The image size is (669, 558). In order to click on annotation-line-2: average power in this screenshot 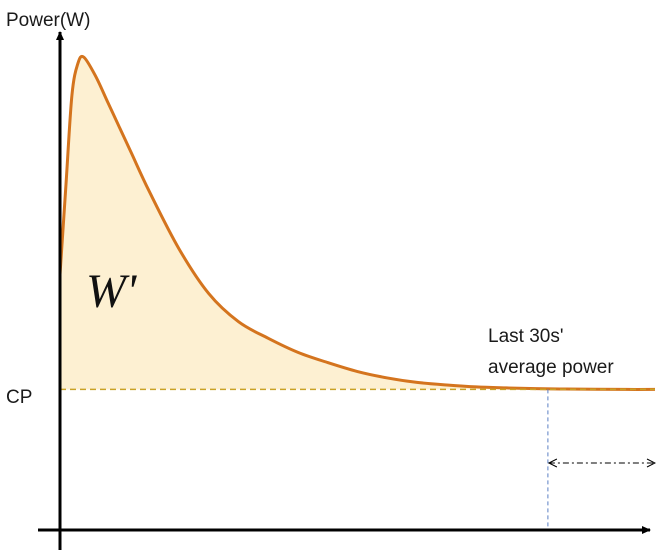, I will do `click(551, 367)`.